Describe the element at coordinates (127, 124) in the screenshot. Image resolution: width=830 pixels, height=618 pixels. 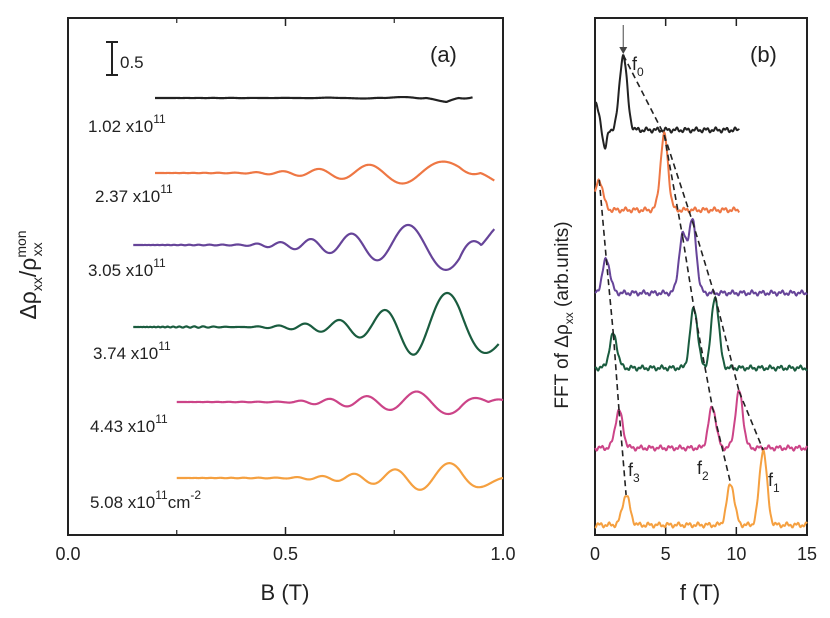
I see `density-label-0: 1.02 x10¹¹` at that location.